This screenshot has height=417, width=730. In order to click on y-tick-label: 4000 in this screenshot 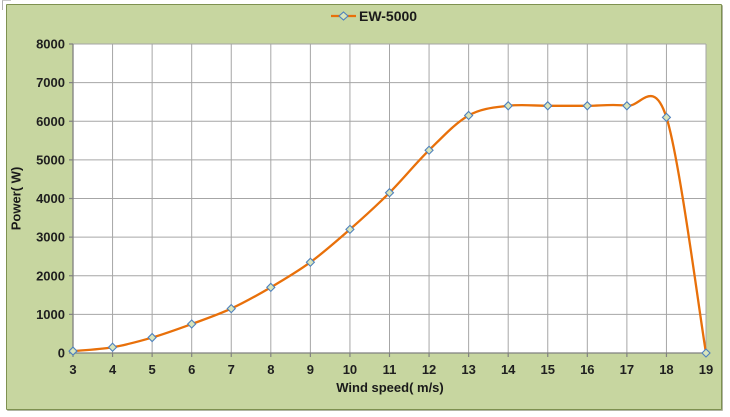, I will do `click(50, 198)`.